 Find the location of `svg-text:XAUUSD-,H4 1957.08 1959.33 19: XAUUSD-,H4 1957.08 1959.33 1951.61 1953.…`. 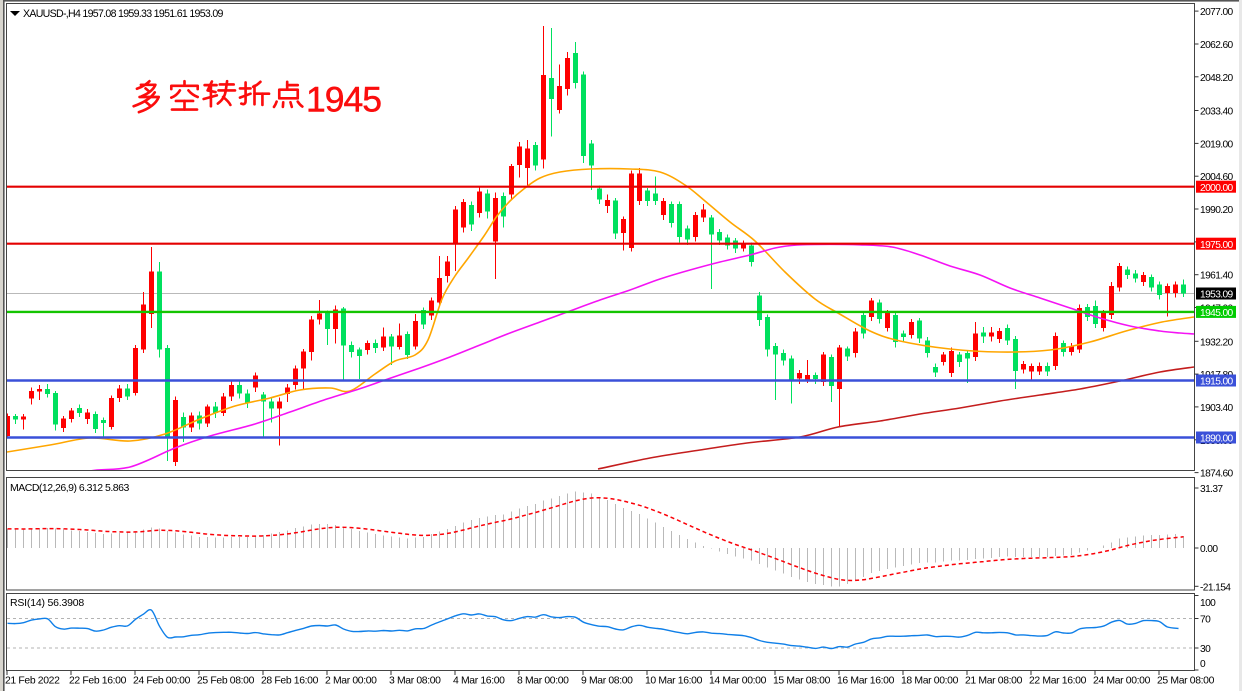

svg-text:XAUUSD-,H4 1957.08 1959.33 19: XAUUSD-,H4 1957.08 1959.33 1951.61 1953.… is located at coordinates (123, 14).